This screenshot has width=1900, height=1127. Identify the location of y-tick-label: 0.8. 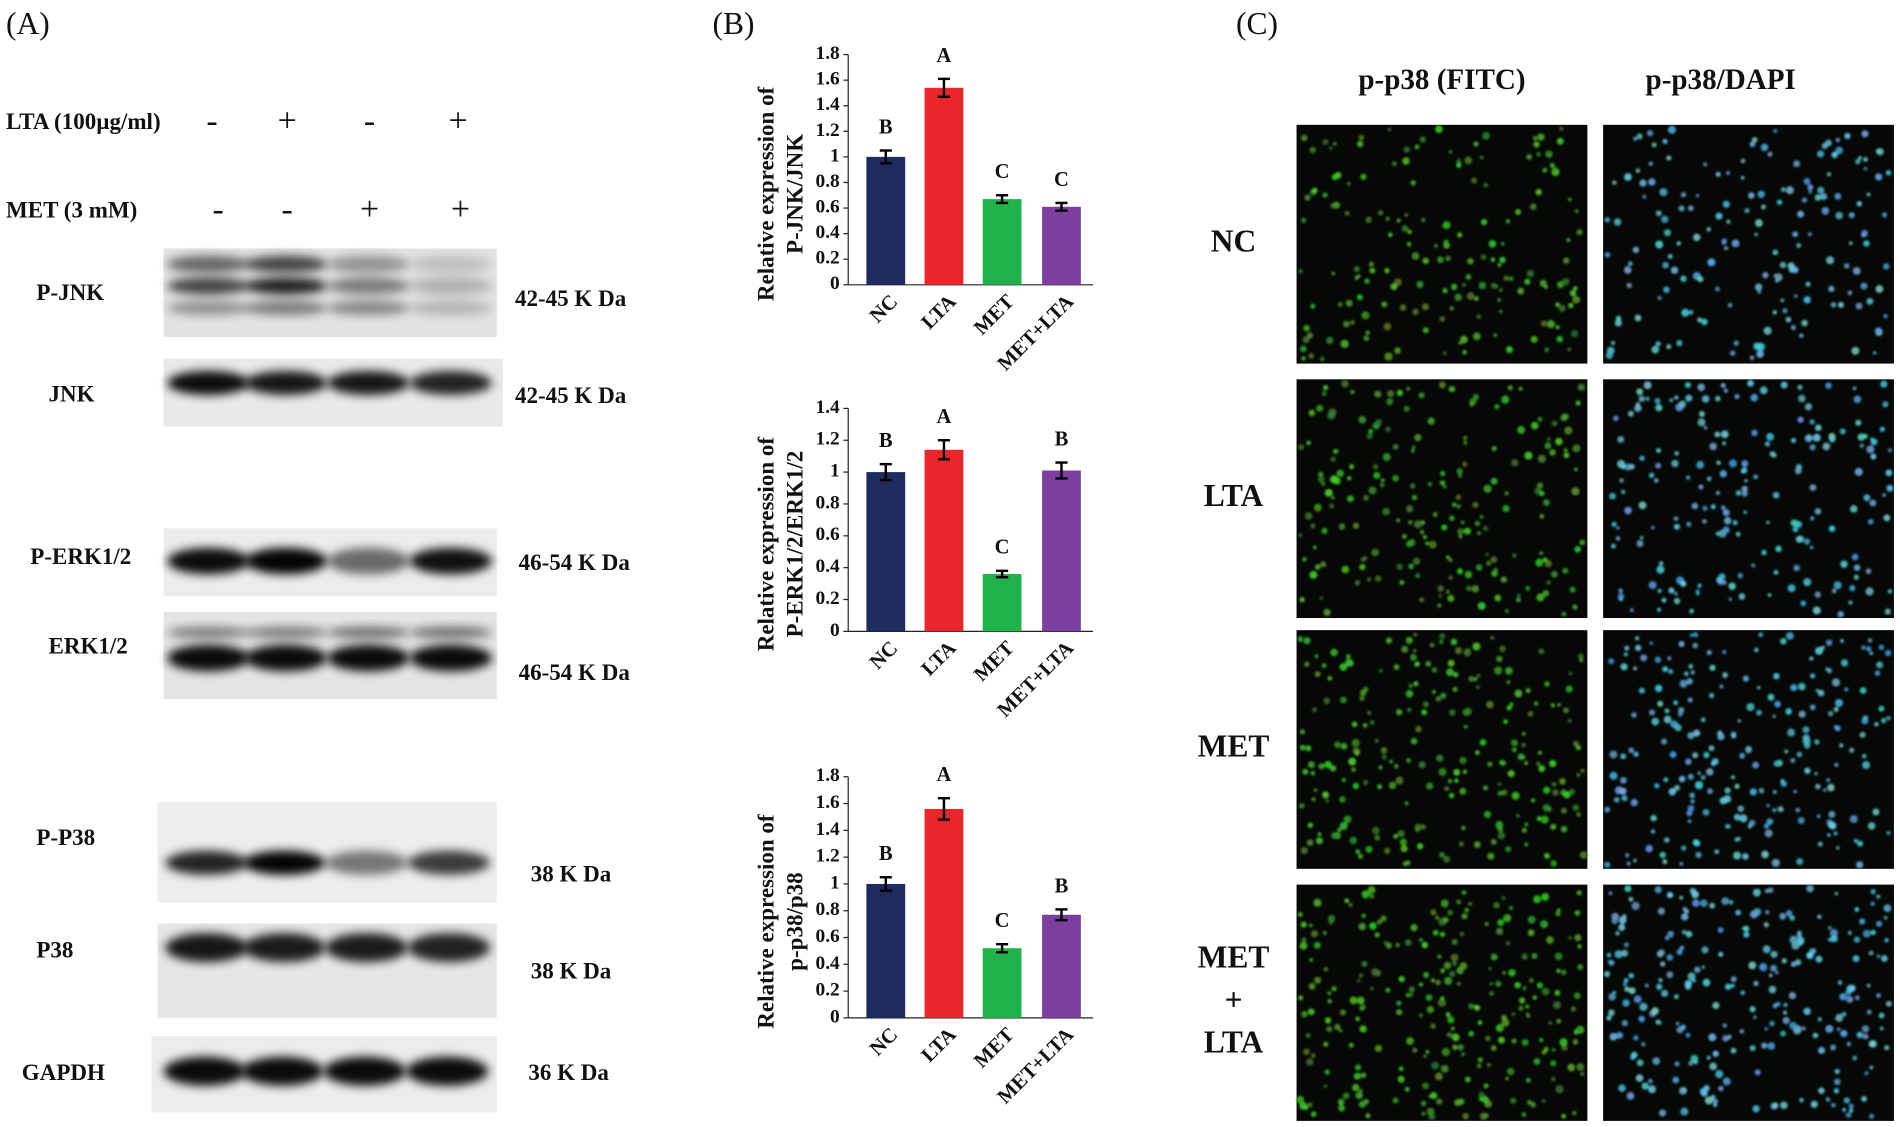
(828, 181).